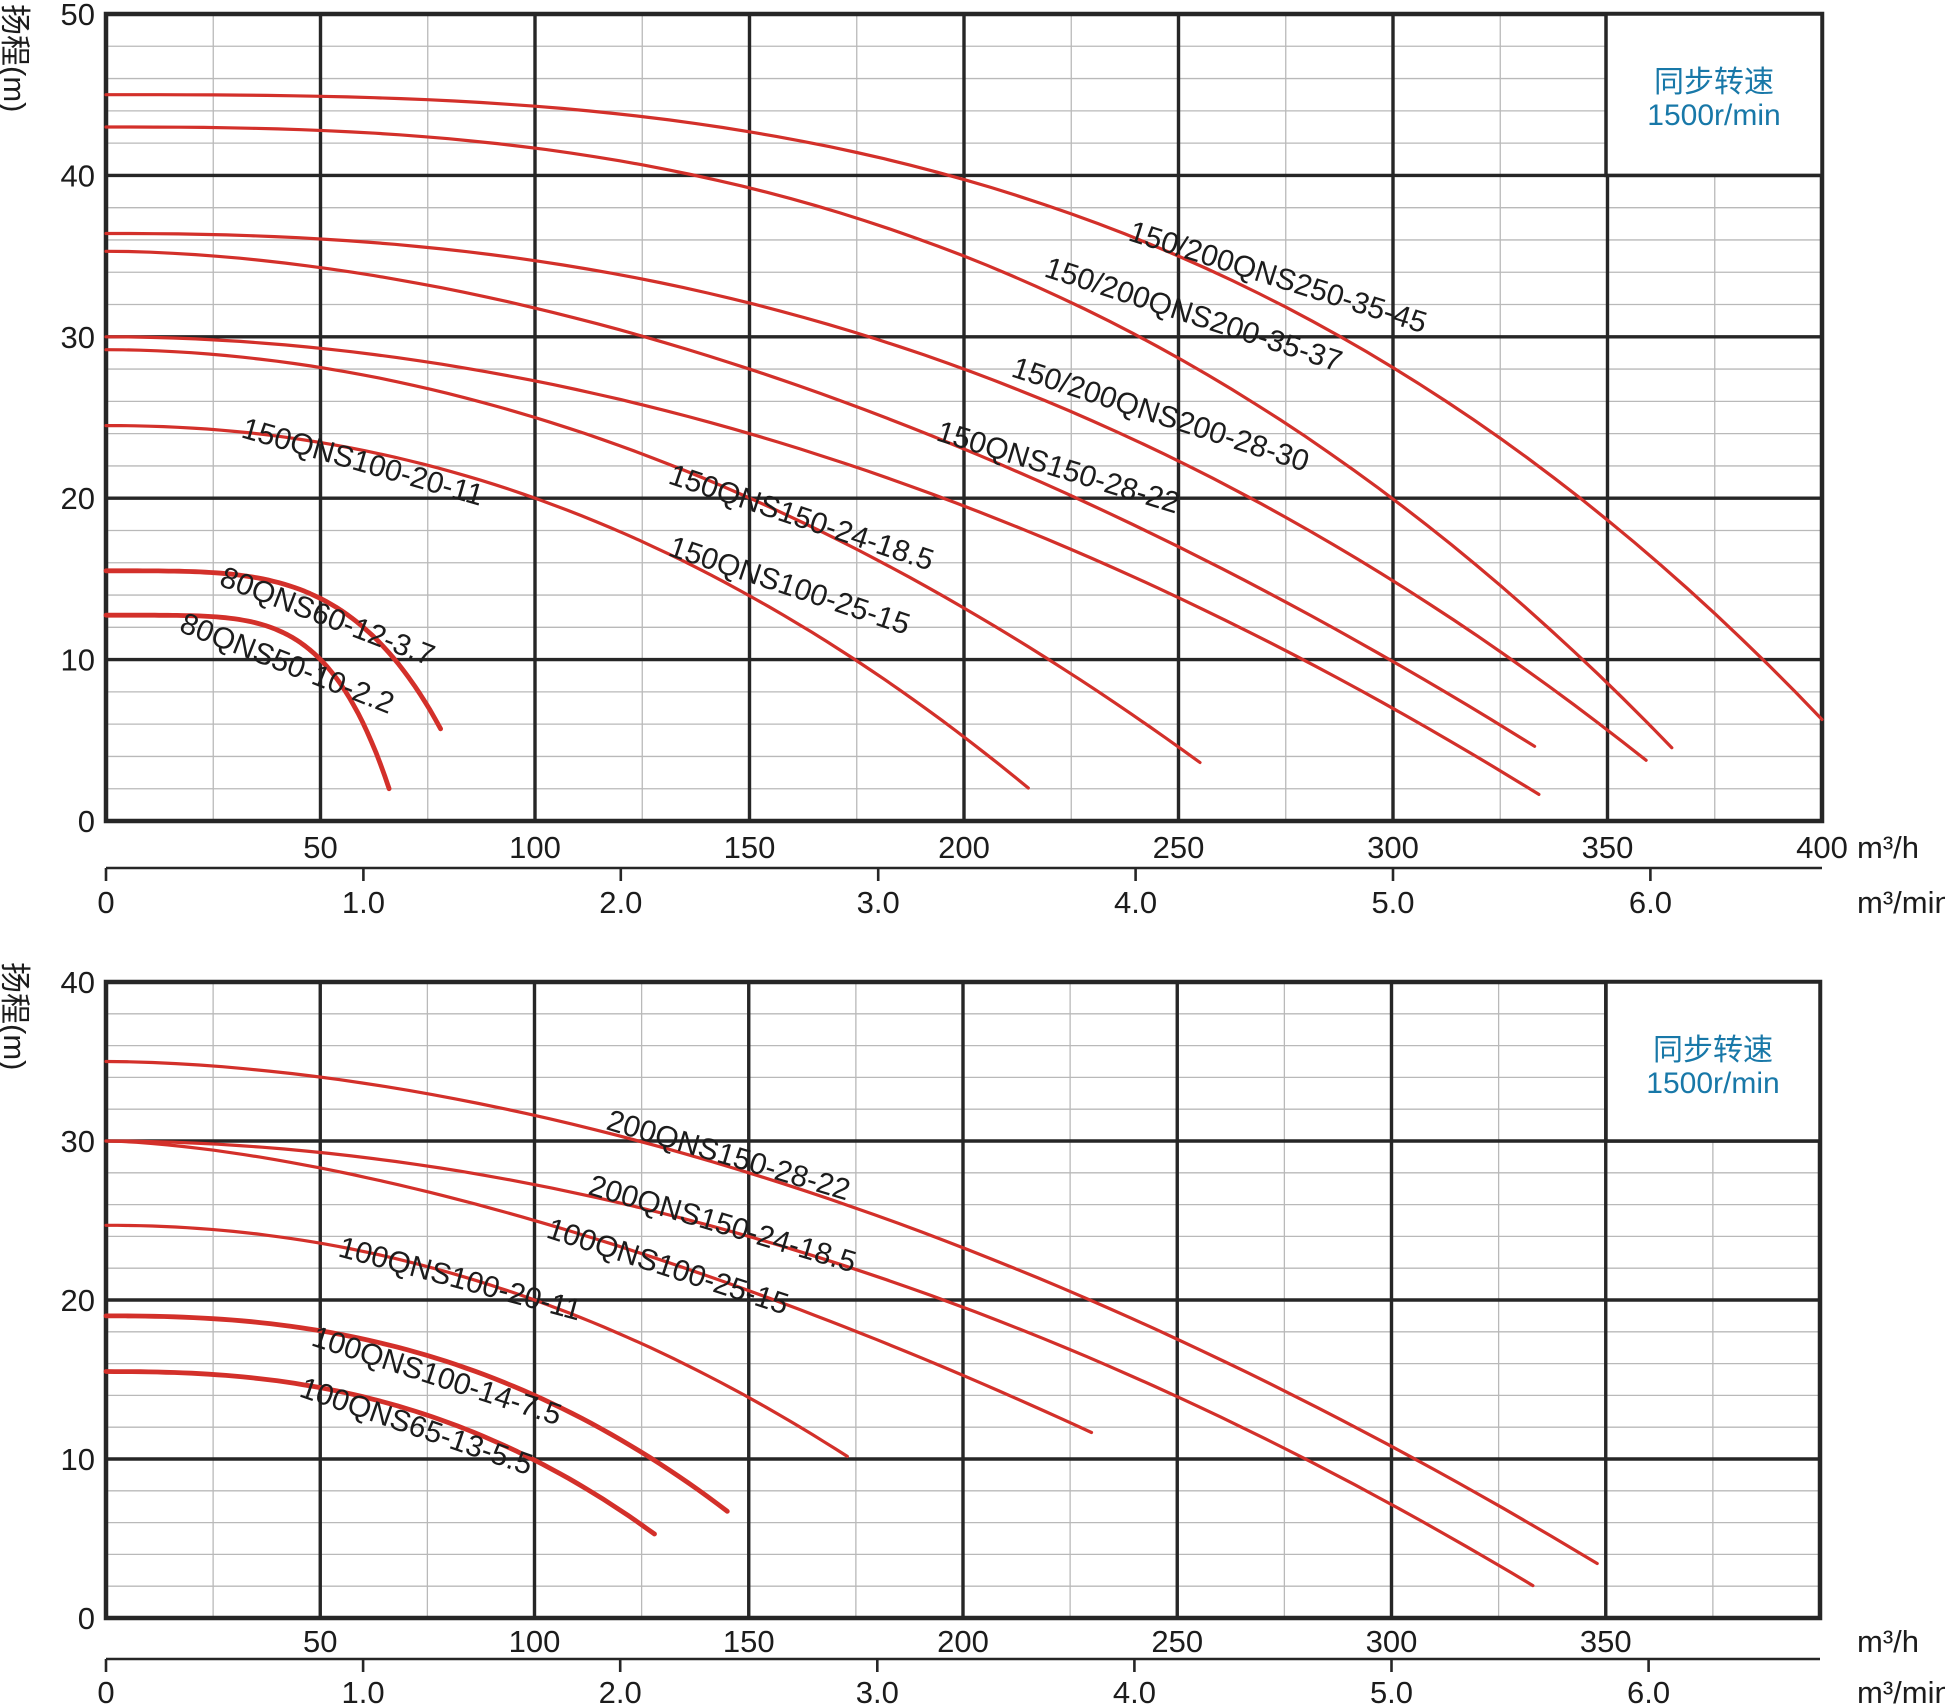 The height and width of the screenshot is (1704, 1945). Describe the element at coordinates (1822, 847) in the screenshot. I see `x-tick-label: 400` at that location.